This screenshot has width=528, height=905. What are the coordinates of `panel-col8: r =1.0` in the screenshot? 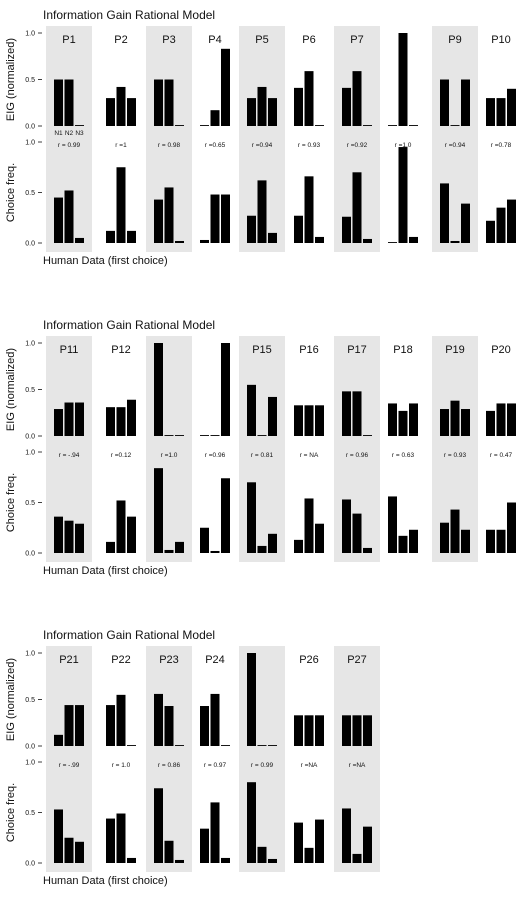 It's located at (403, 138).